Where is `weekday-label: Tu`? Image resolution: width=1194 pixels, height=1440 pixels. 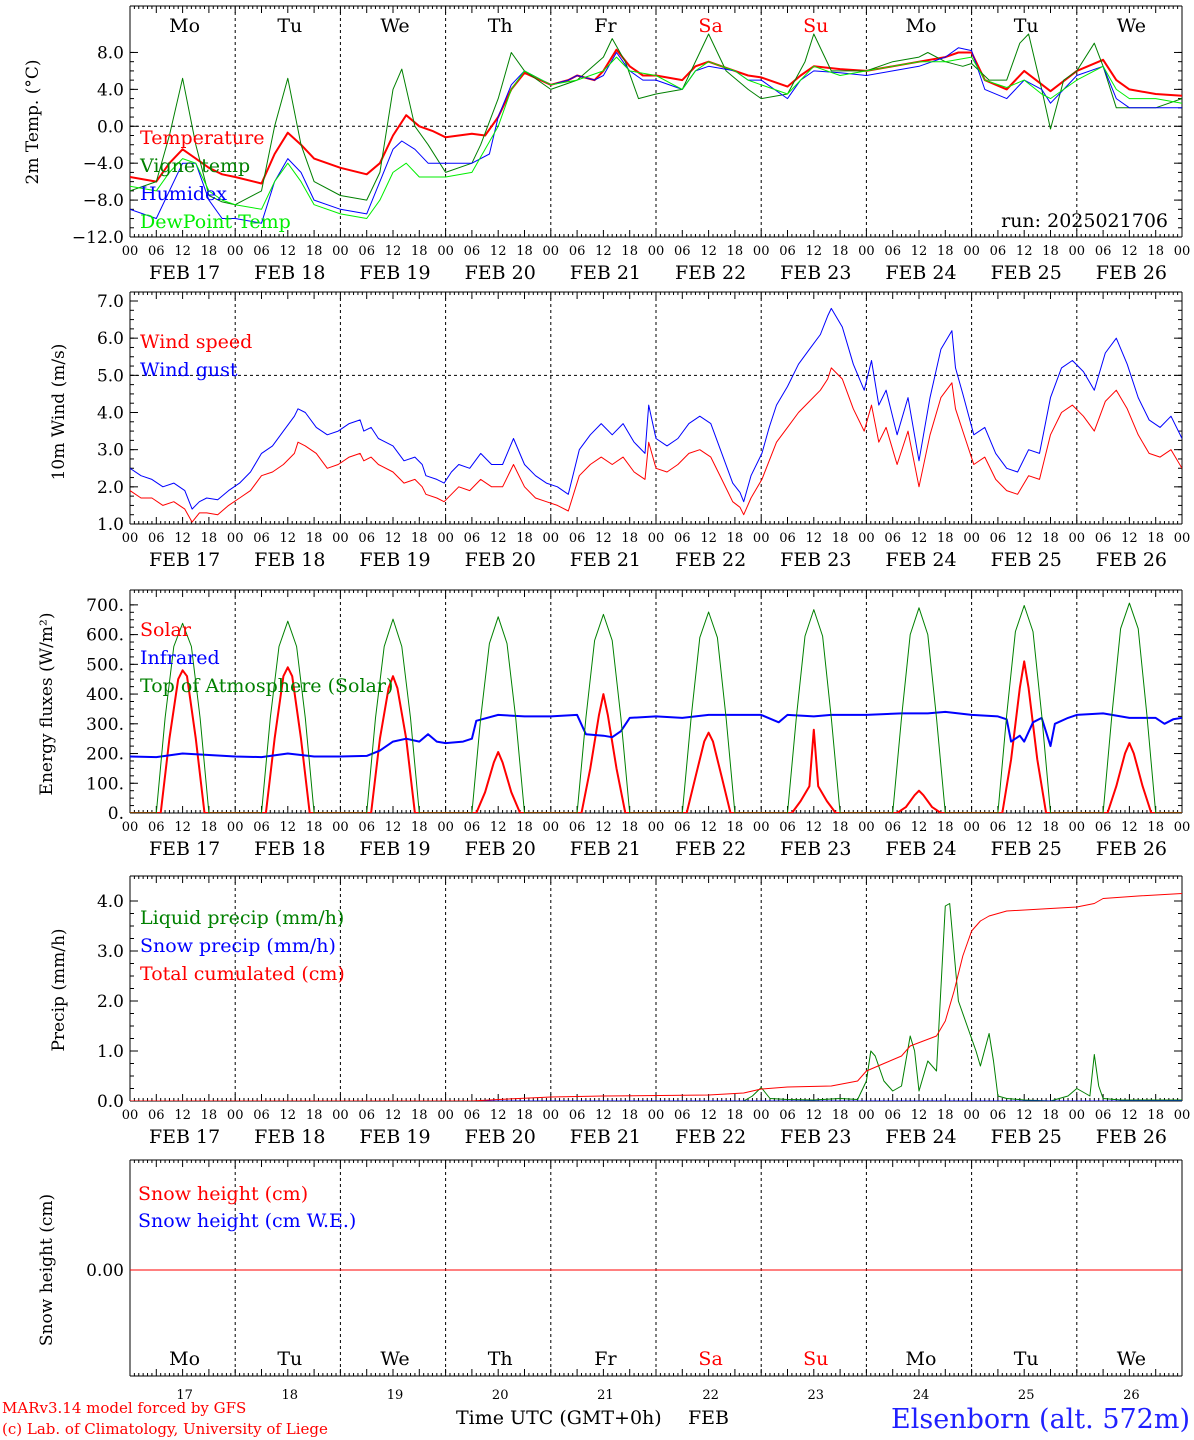 weekday-label: Tu is located at coordinates (1026, 26).